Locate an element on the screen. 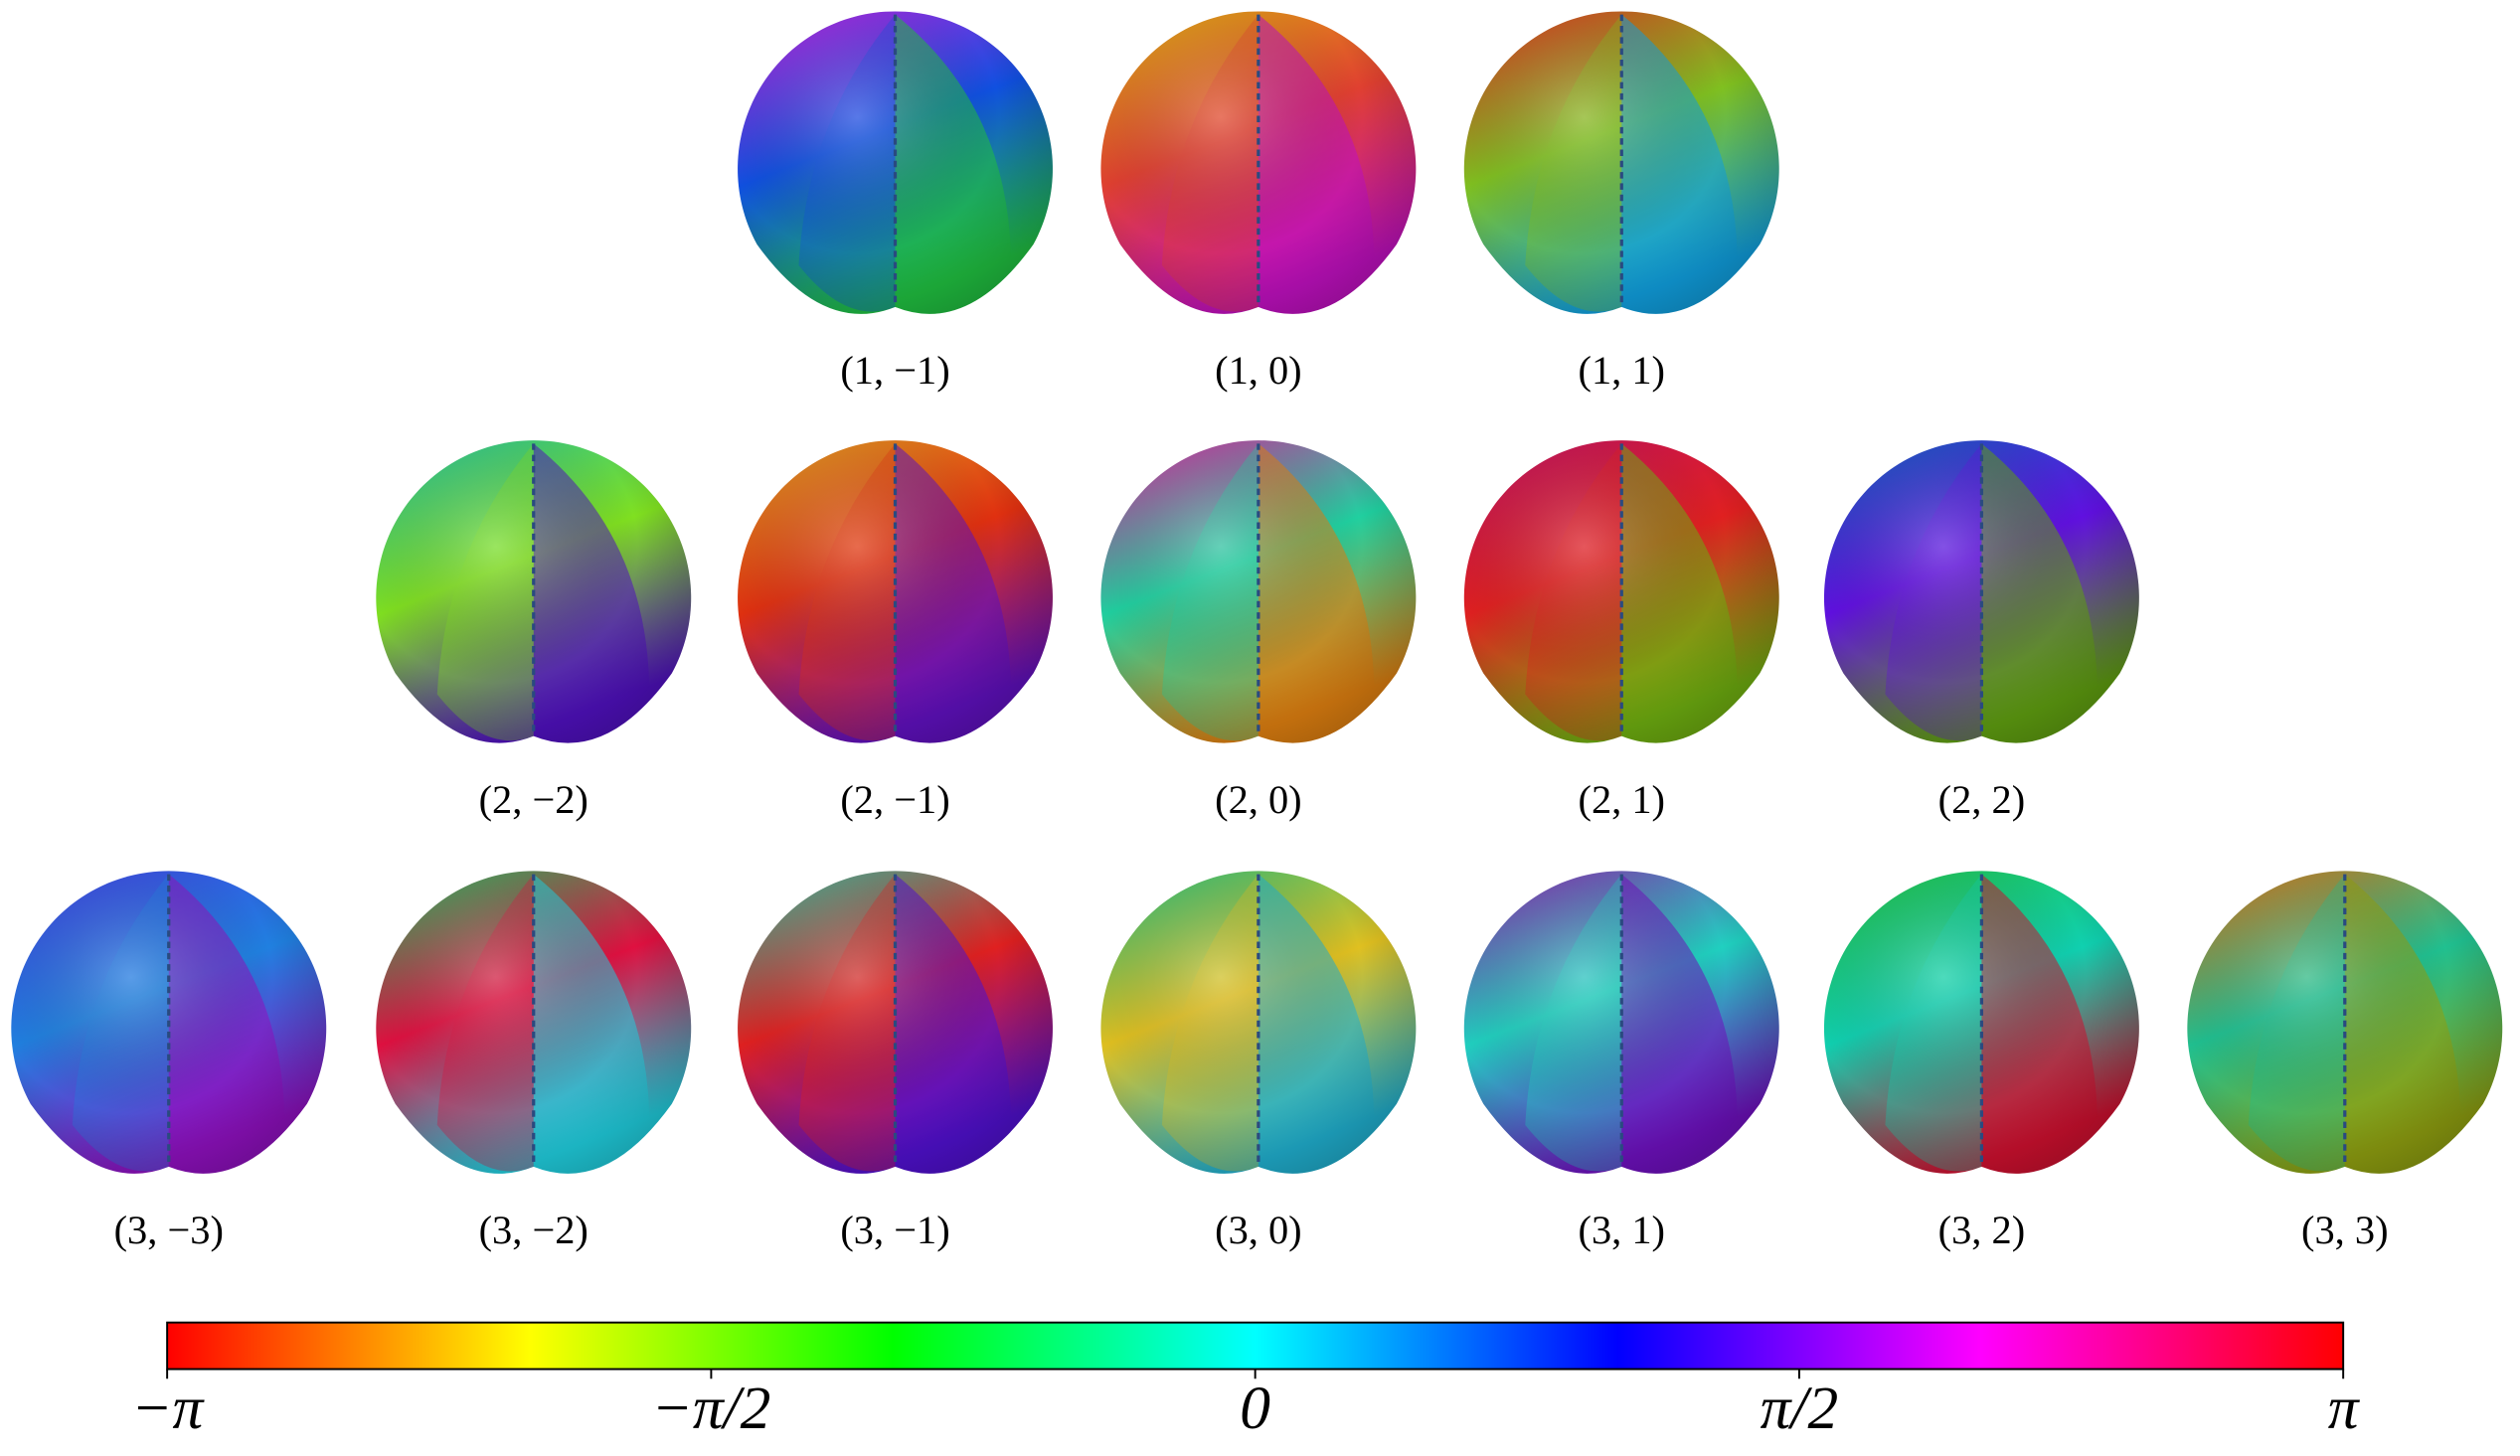 The width and height of the screenshot is (2520, 1456). panel-label: (2, −2) is located at coordinates (533, 799).